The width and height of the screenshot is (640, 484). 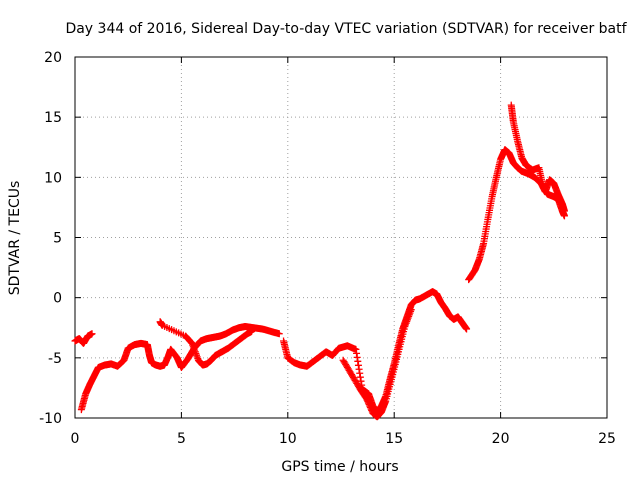 What do you see at coordinates (57, 299) in the screenshot?
I see `y-tick-label: 0` at bounding box center [57, 299].